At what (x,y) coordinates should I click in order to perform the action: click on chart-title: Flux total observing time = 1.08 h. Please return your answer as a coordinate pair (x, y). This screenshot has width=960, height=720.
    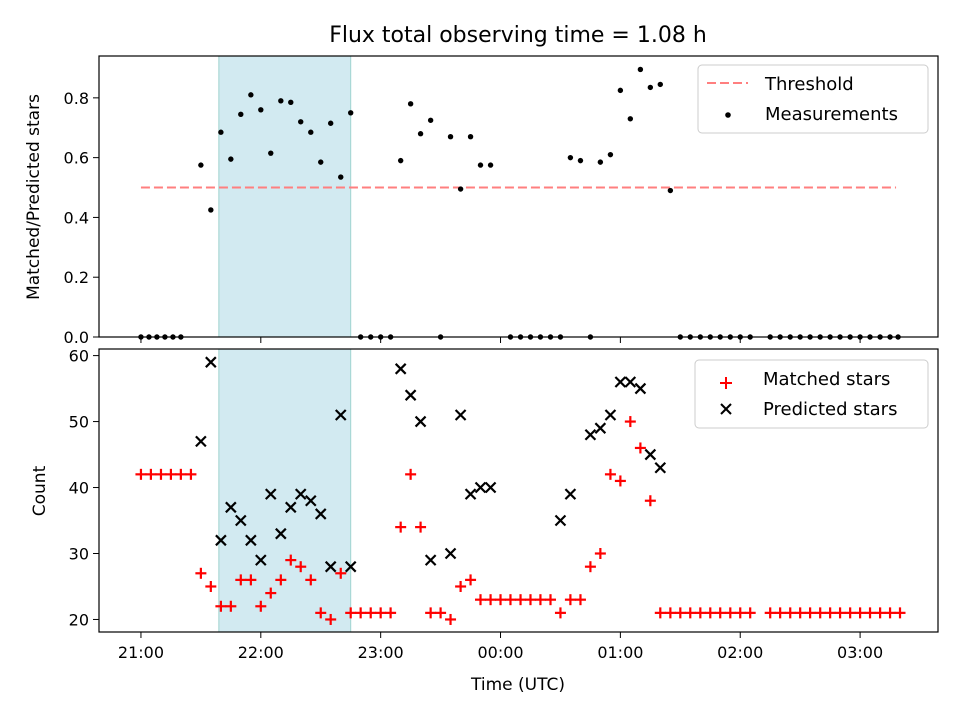
    Looking at the image, I should click on (518, 35).